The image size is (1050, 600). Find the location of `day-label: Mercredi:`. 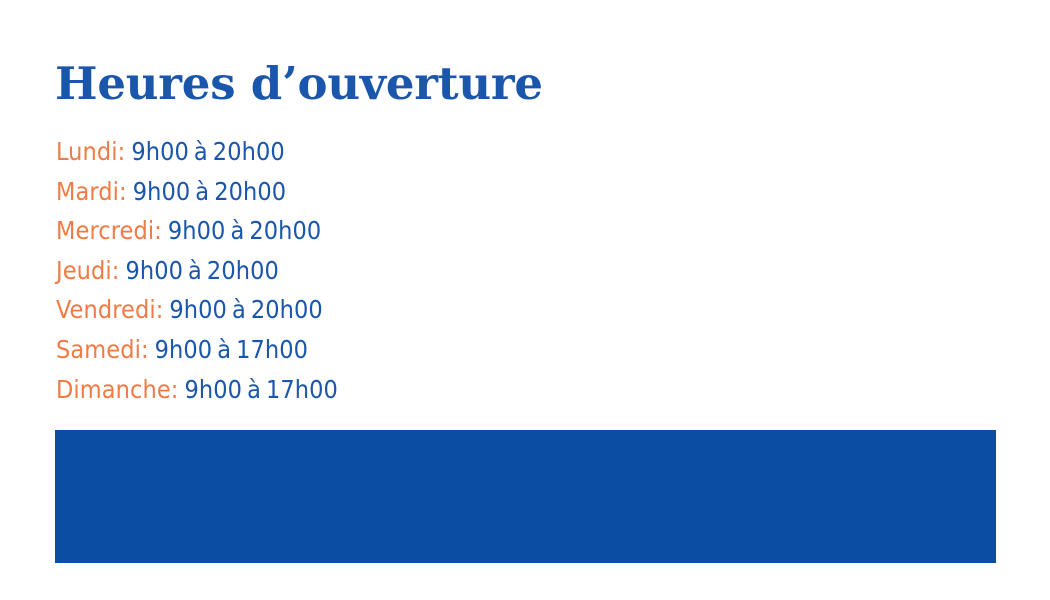

day-label: Mercredi: is located at coordinates (109, 231).